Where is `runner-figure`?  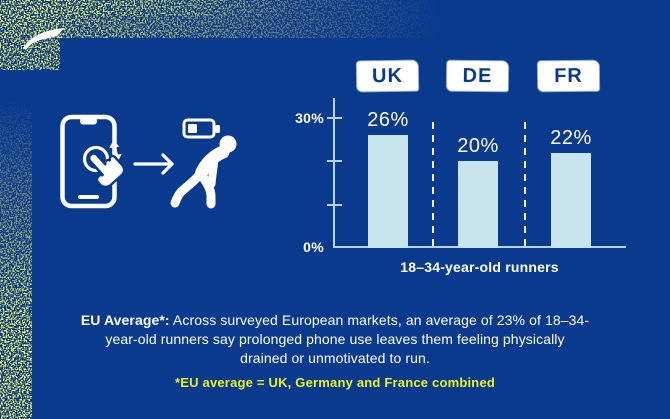
runner-figure is located at coordinates (203, 172).